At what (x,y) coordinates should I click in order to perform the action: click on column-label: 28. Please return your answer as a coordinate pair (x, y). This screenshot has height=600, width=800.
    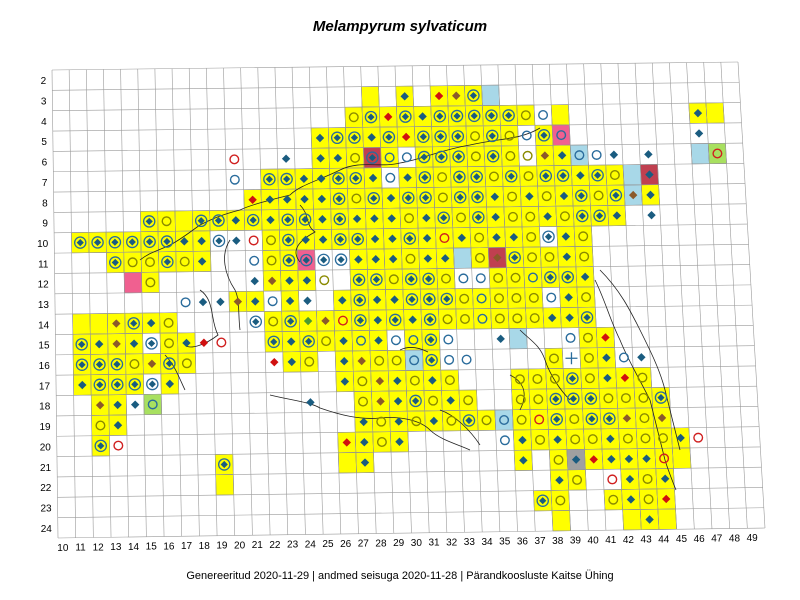
    Looking at the image, I should click on (381, 543).